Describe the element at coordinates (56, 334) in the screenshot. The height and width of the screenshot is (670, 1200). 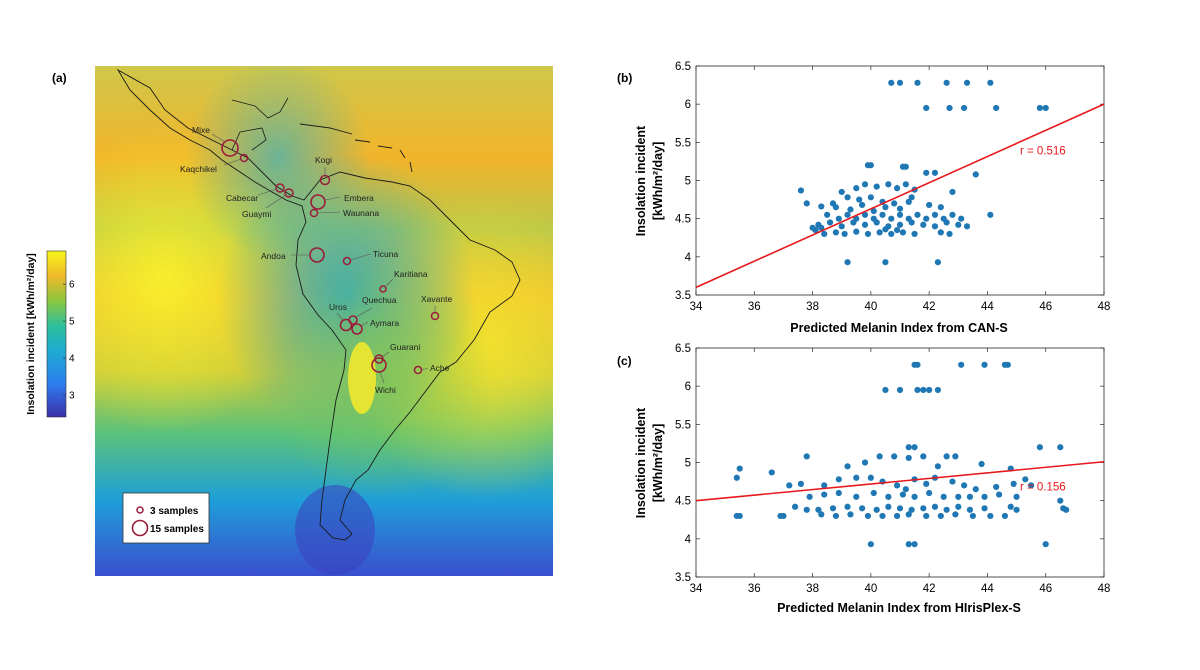
I see `colorbar-gradient` at that location.